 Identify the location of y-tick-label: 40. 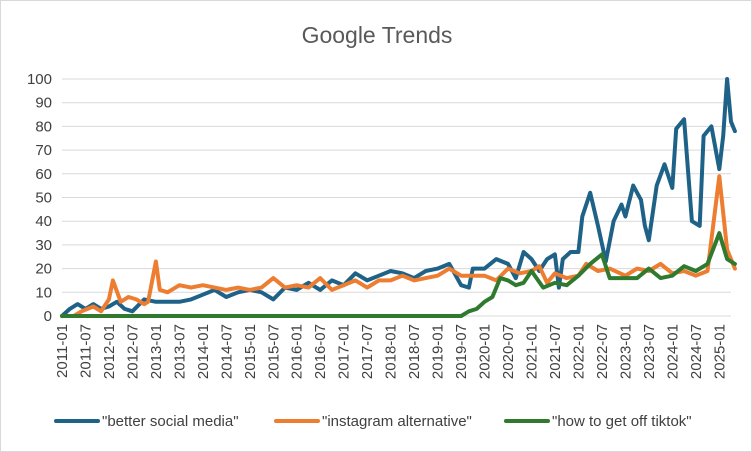
(43, 221).